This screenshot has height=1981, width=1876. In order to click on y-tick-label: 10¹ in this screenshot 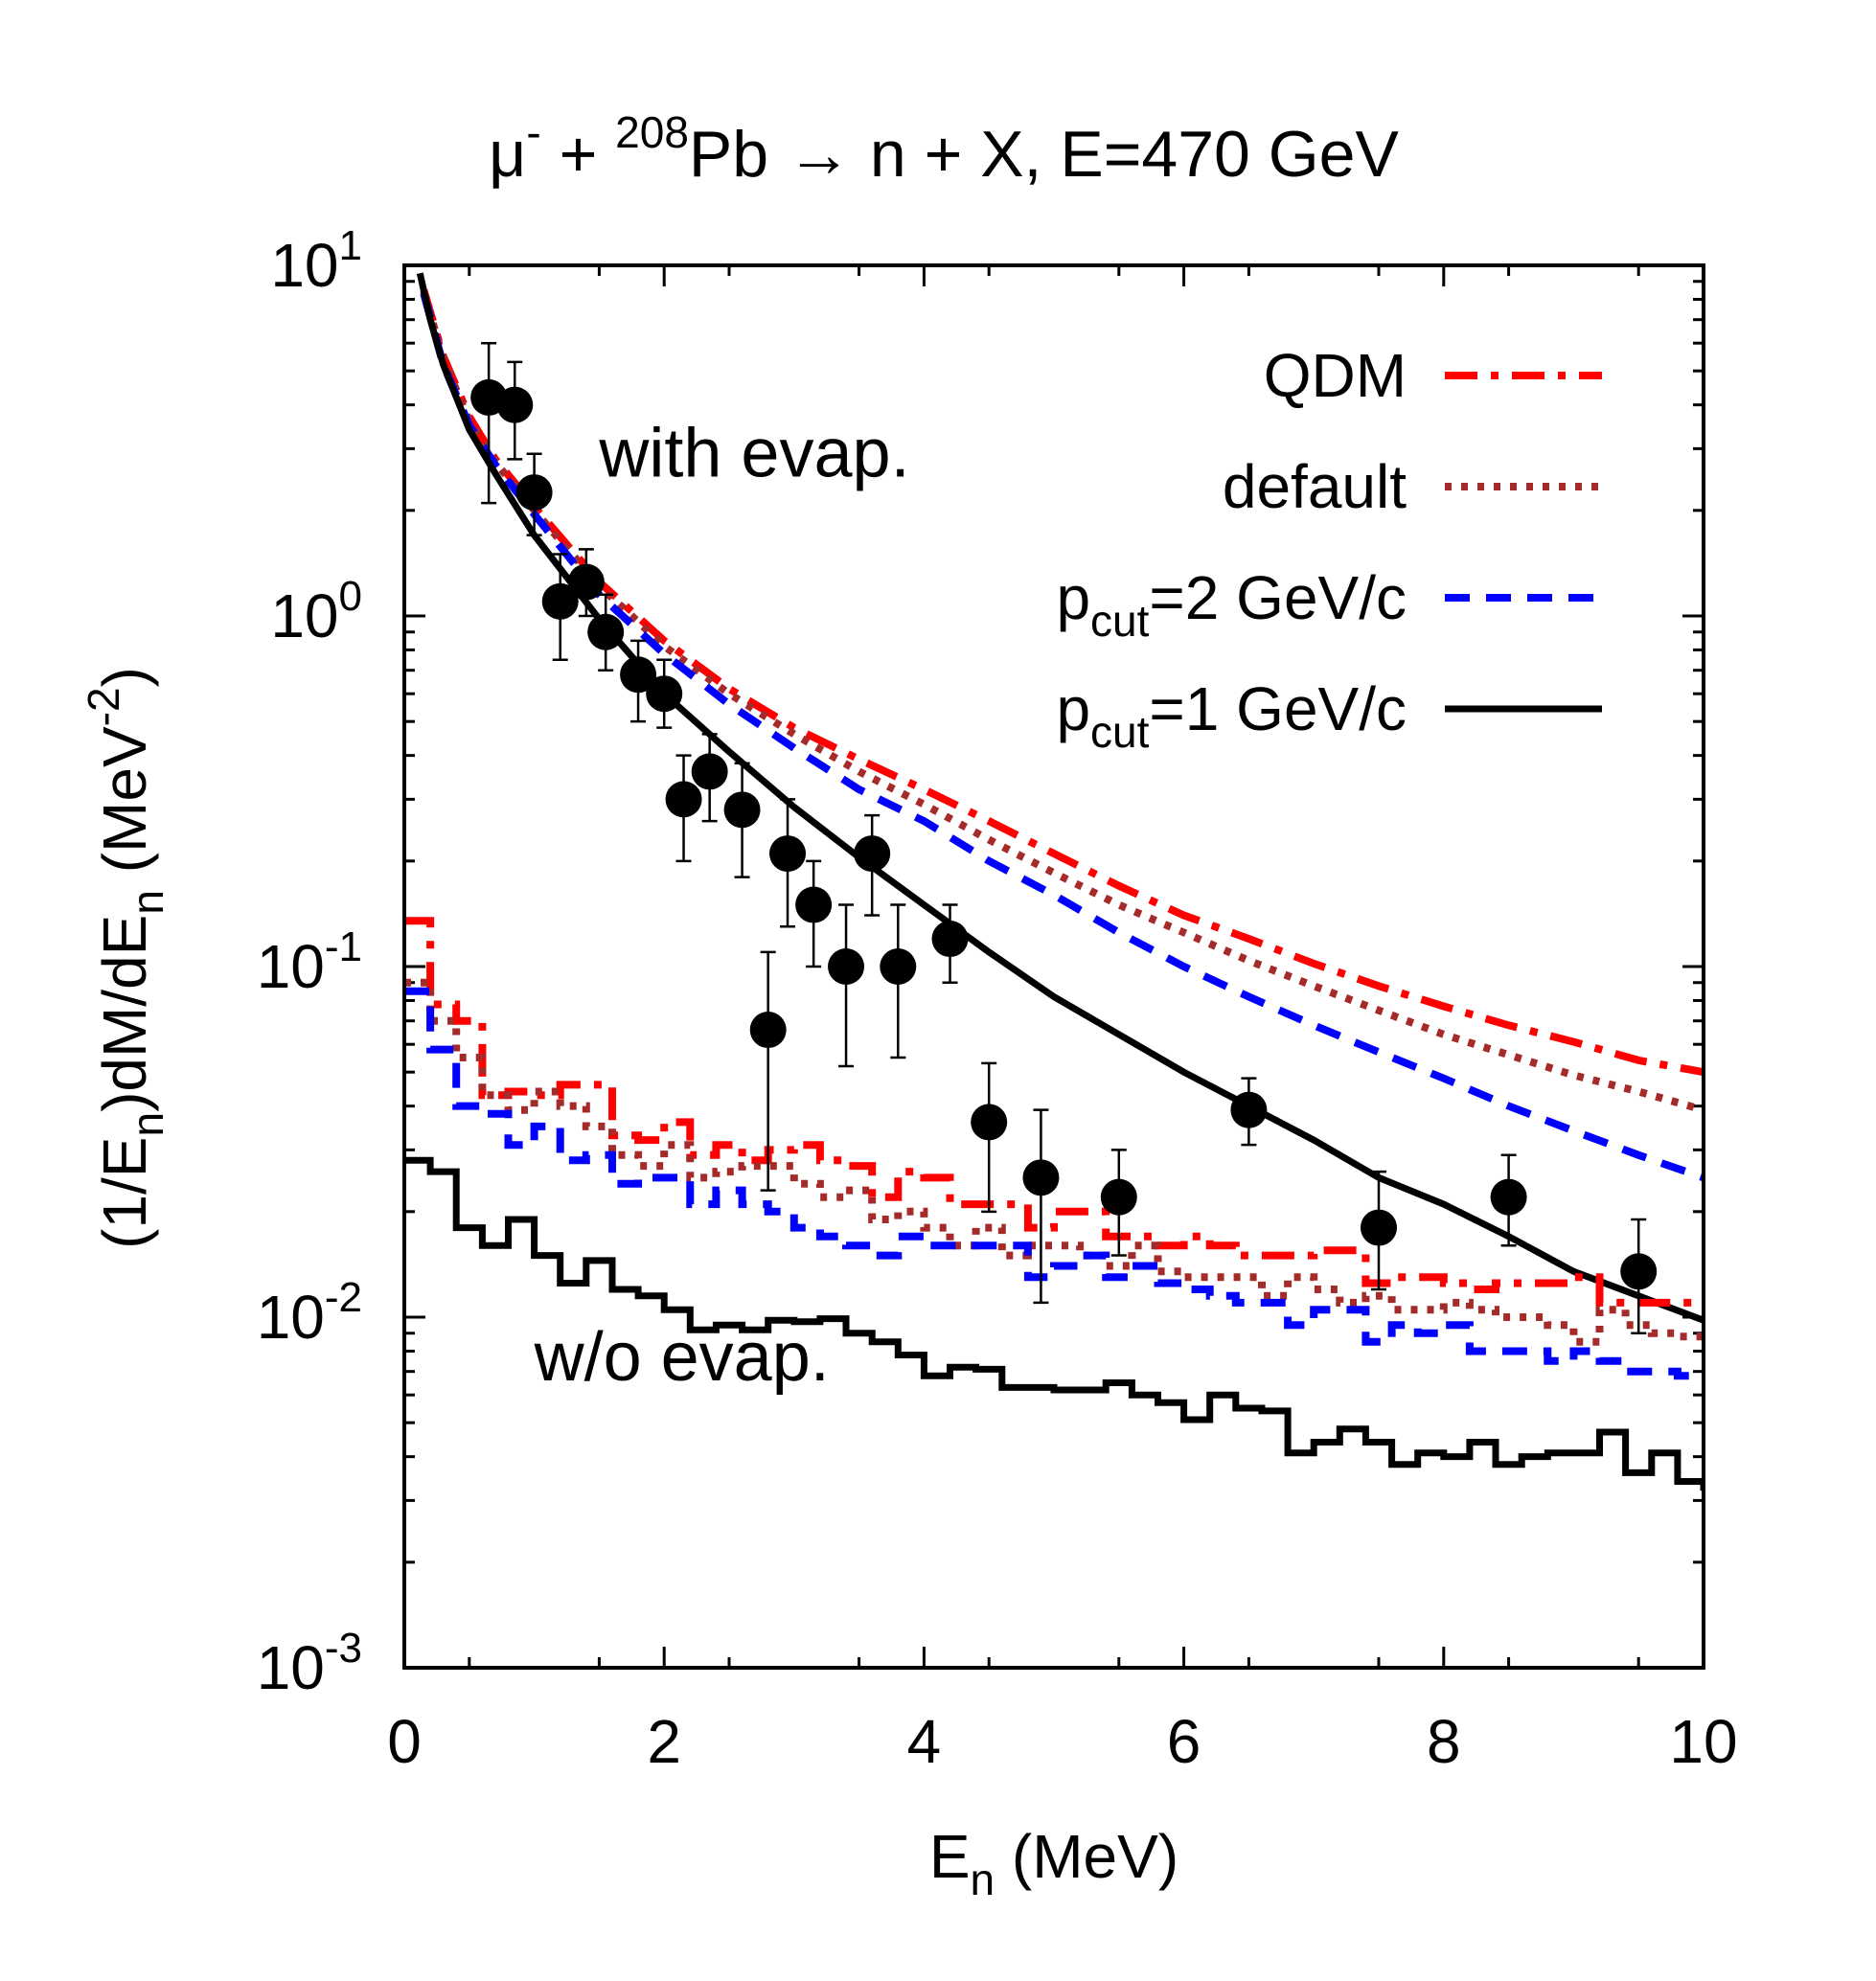, I will do `click(316, 261)`.